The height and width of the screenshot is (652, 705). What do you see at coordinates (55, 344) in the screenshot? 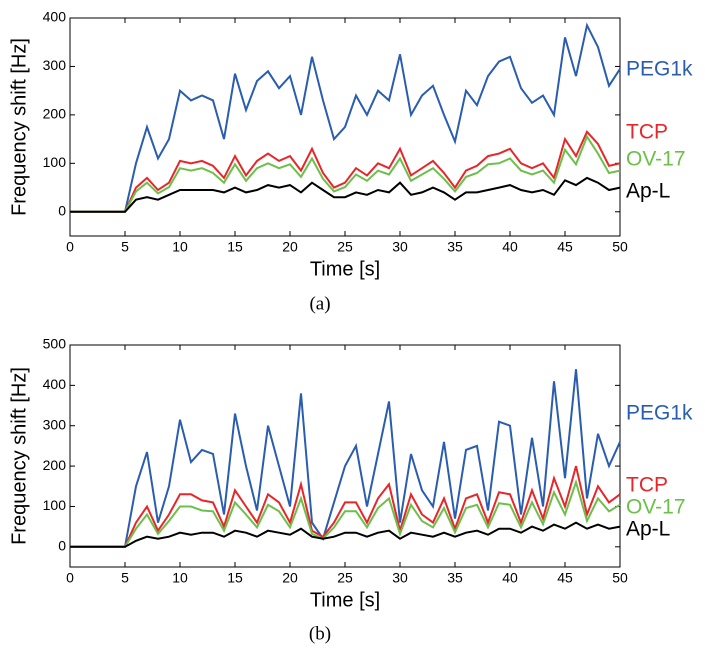
I see `y-tick-label: 500` at bounding box center [55, 344].